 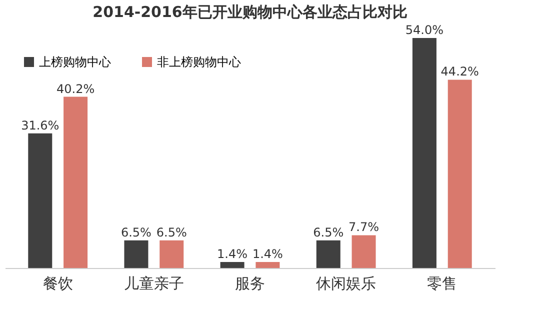 I want to click on x-tick-label: 餐饮, so click(x=57, y=283).